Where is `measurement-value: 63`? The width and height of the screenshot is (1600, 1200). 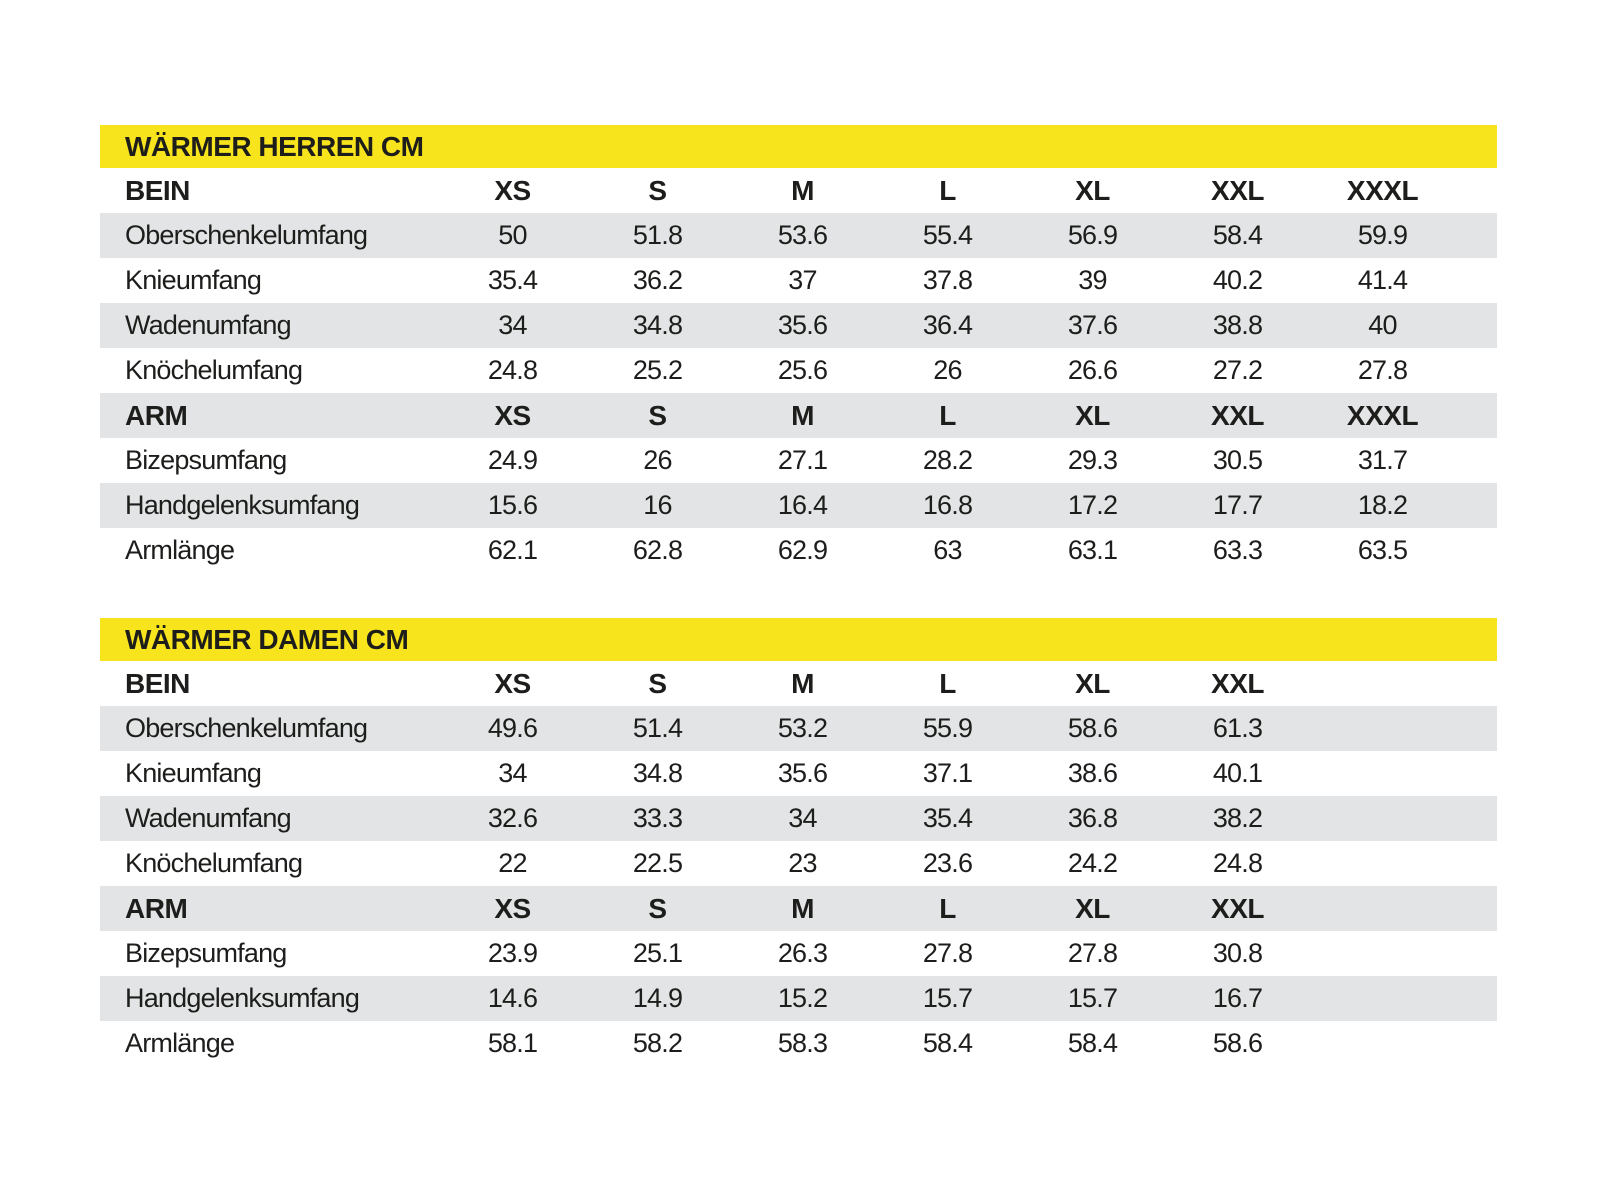
measurement-value: 63 is located at coordinates (947, 550).